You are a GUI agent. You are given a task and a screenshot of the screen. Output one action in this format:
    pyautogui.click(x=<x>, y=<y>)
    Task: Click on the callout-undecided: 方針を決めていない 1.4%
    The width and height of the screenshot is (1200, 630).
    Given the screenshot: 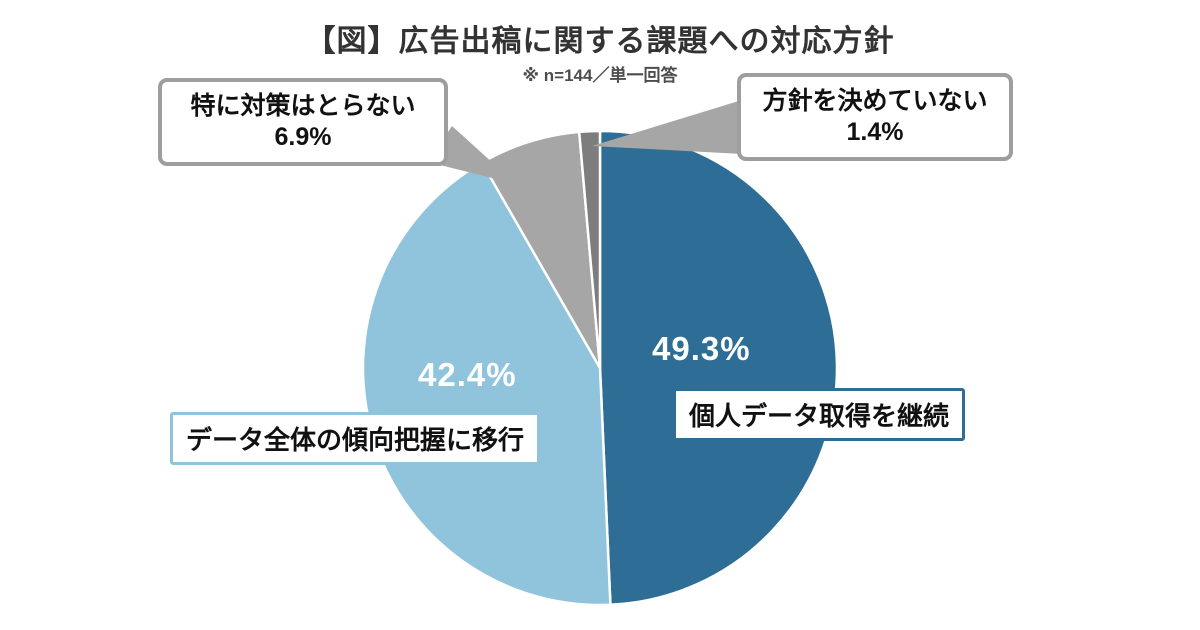 What is the action you would take?
    pyautogui.click(x=875, y=117)
    